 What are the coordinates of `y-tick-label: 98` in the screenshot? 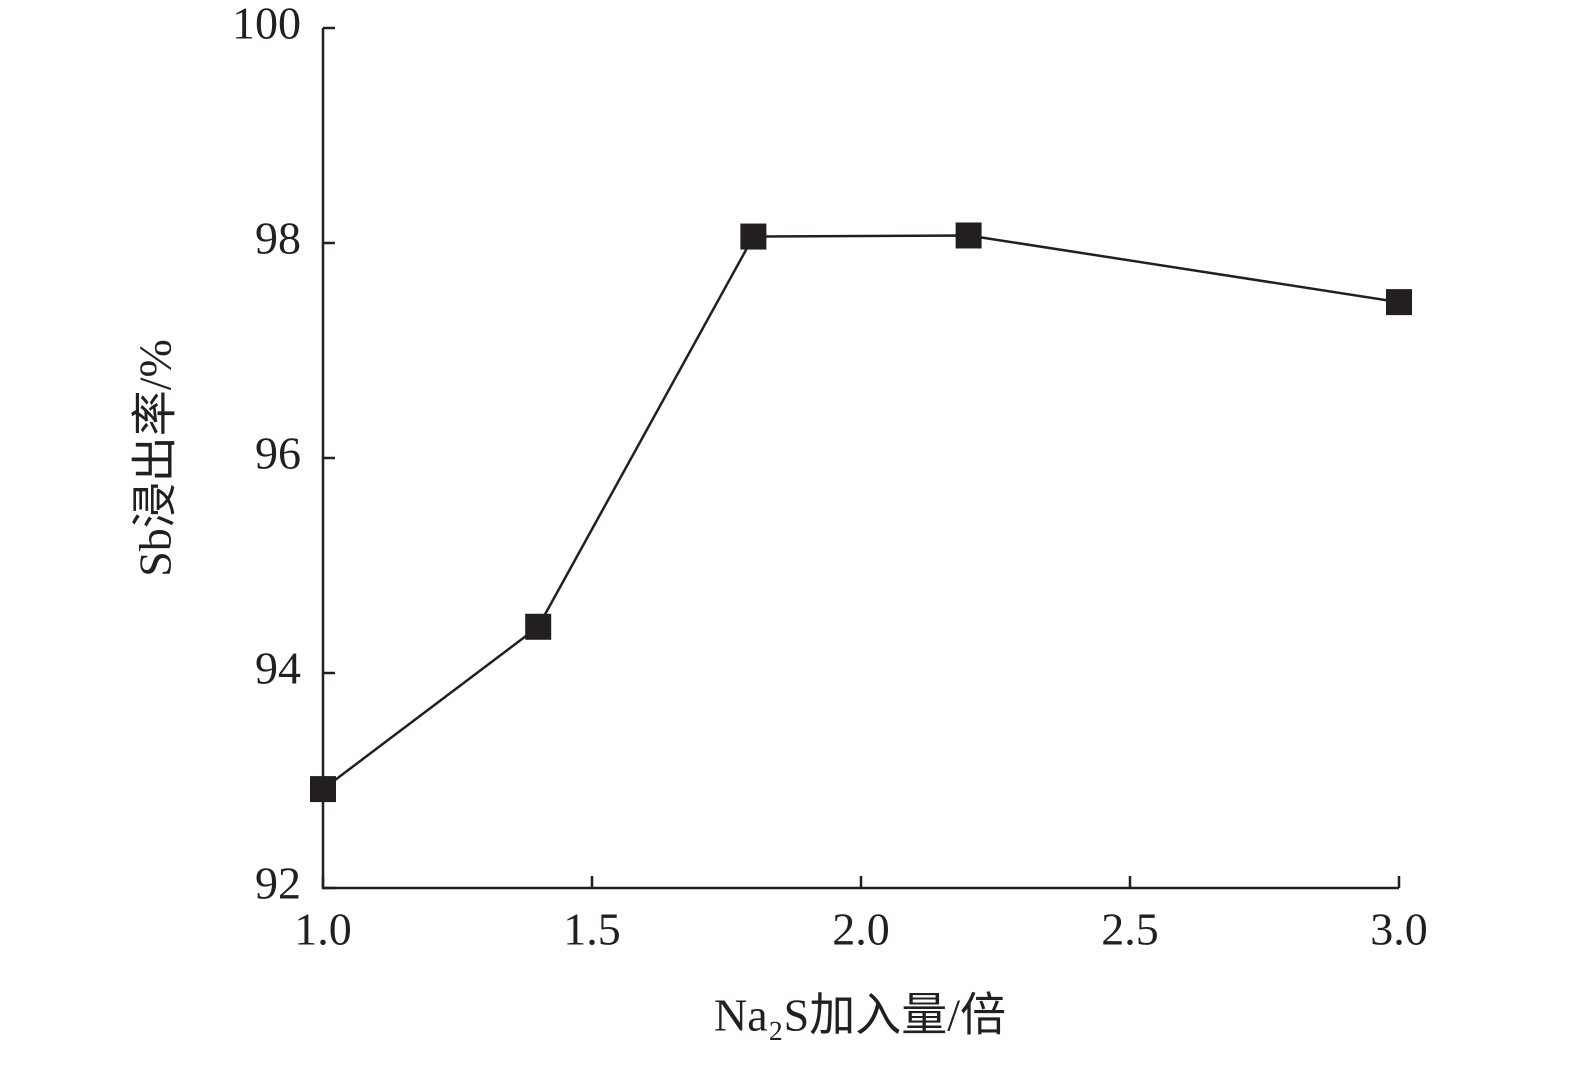 It's located at (278, 238).